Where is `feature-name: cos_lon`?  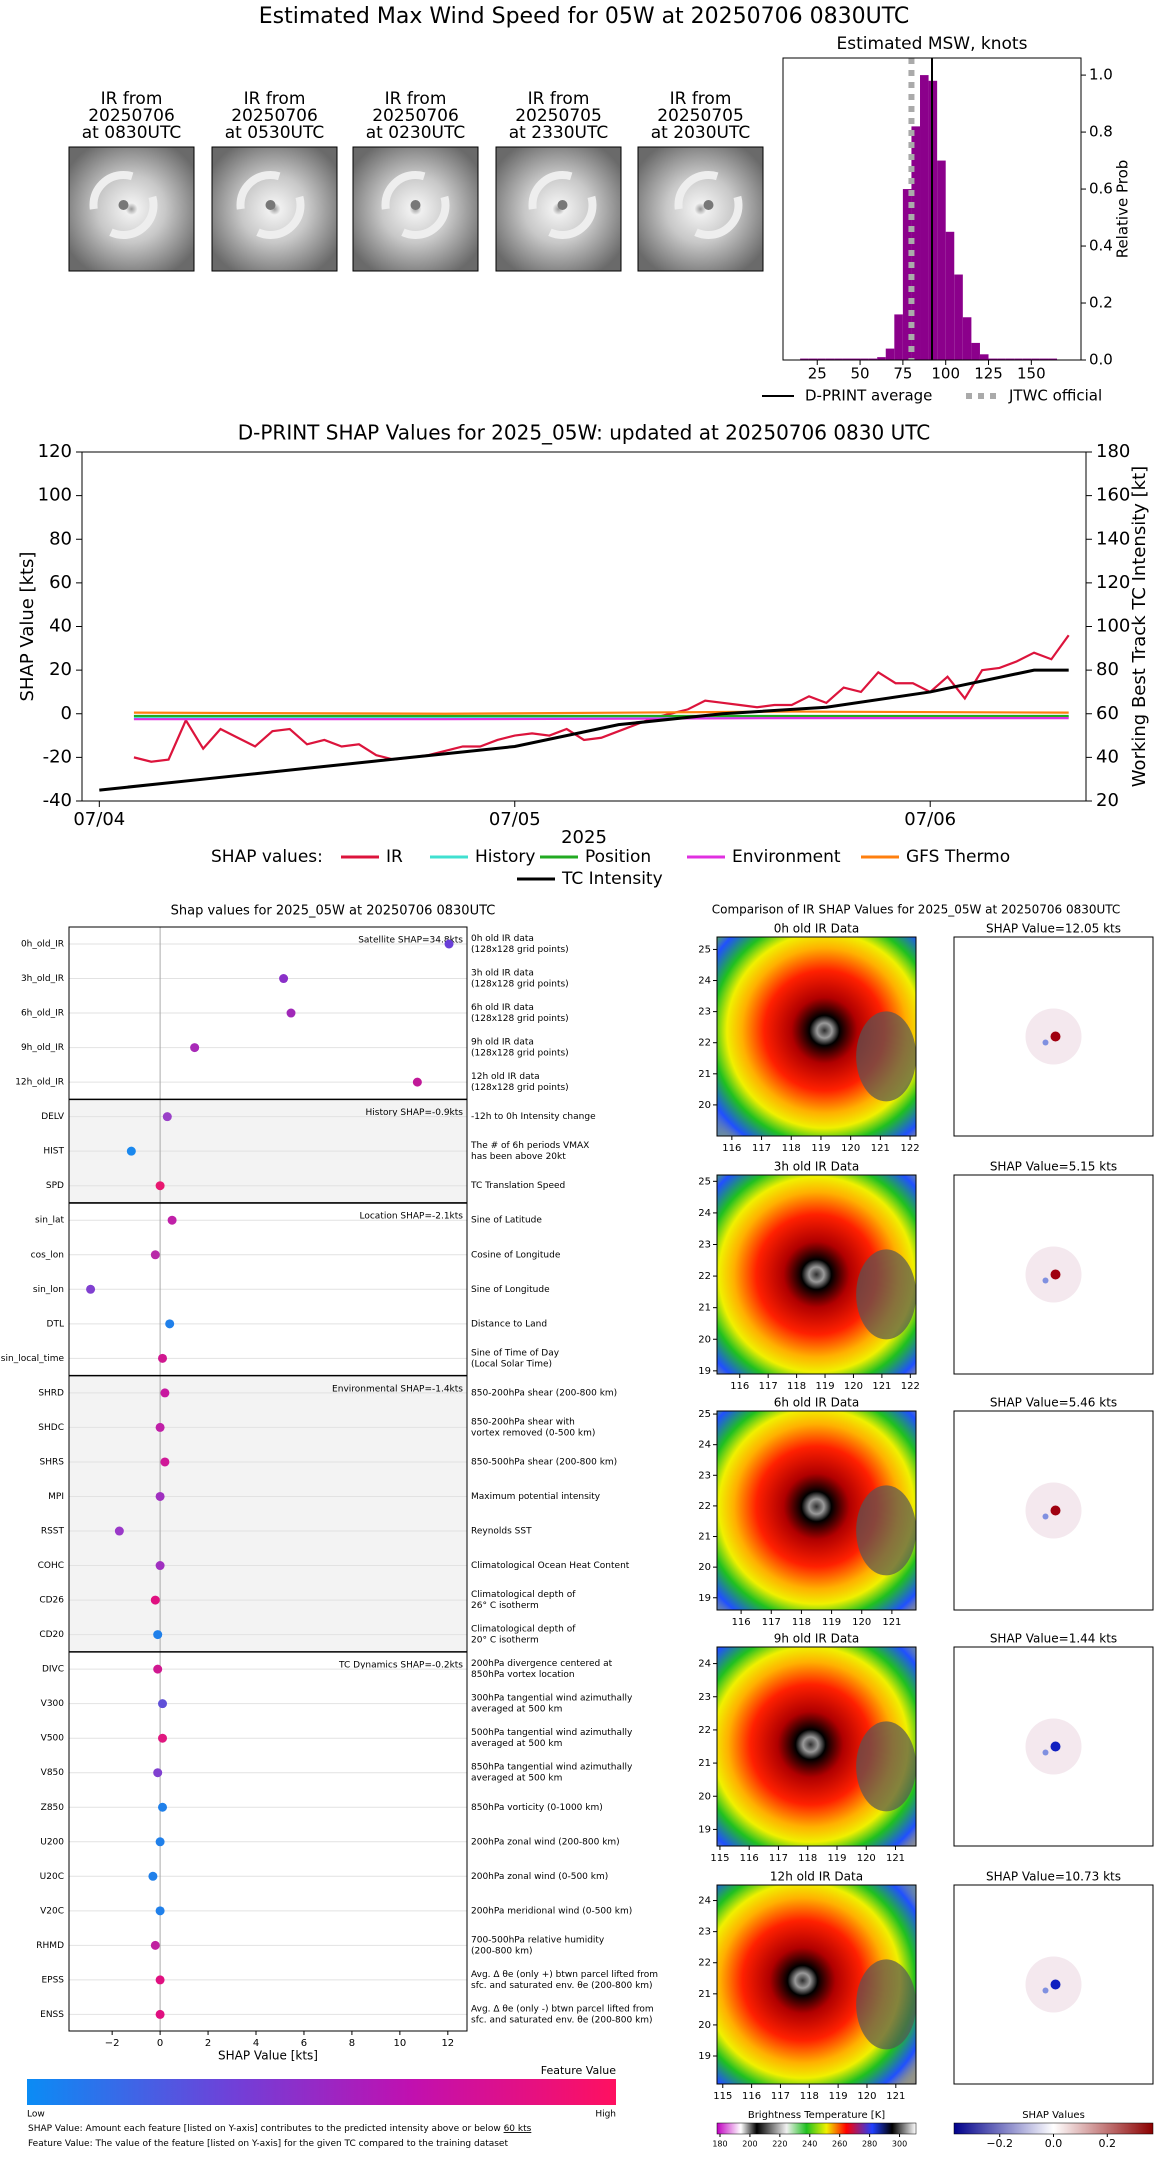
feature-name: cos_lon is located at coordinates (47, 1255).